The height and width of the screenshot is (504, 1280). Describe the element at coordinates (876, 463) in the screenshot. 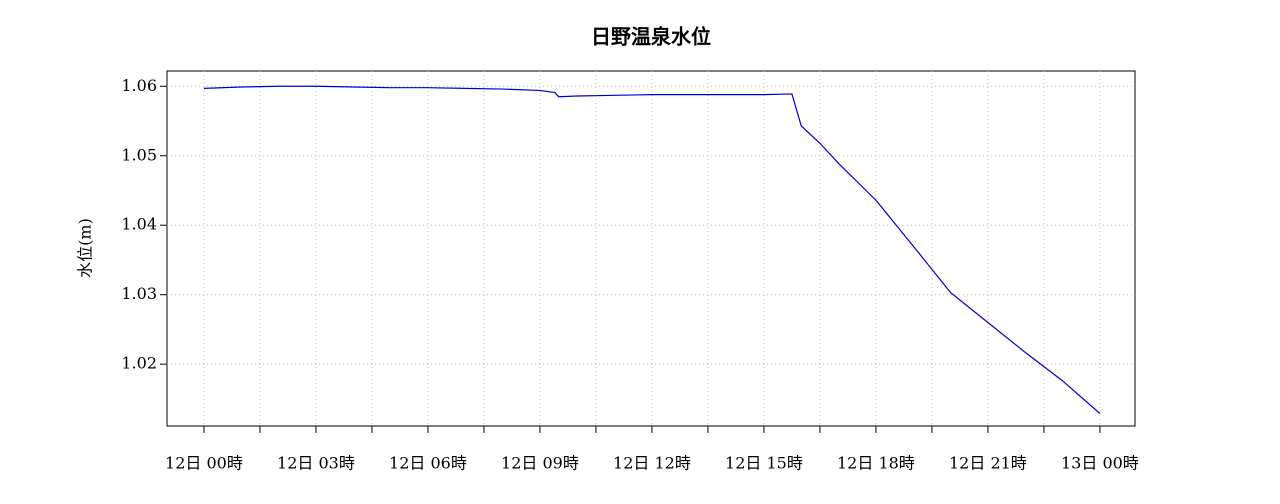

I see `x-tick-label: 12日 18時` at that location.